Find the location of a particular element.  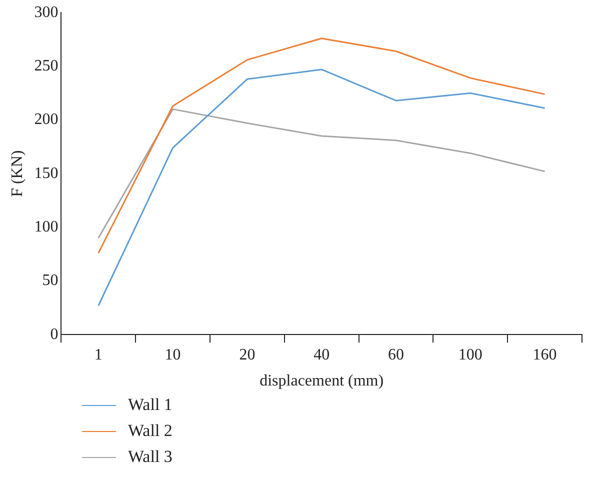

x-tick-label: 100 is located at coordinates (470, 355).